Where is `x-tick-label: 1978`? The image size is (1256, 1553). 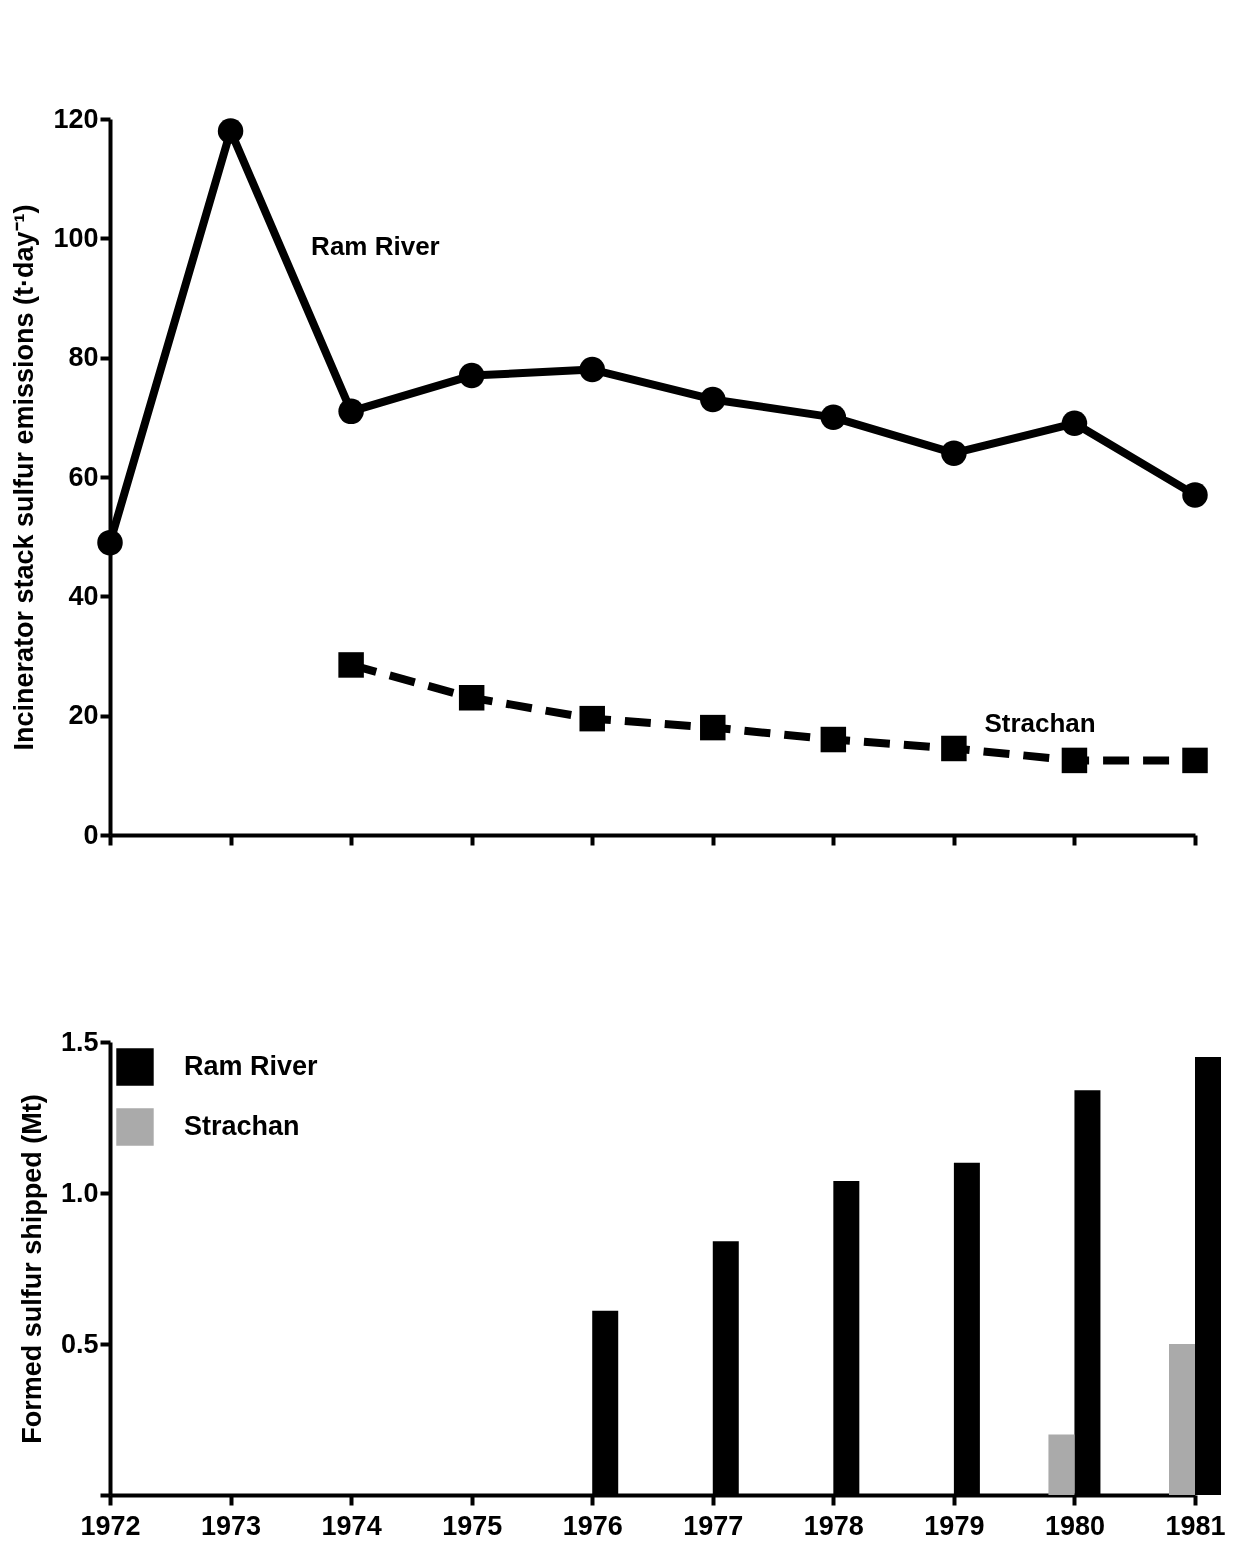
x-tick-label: 1978 is located at coordinates (833, 1525).